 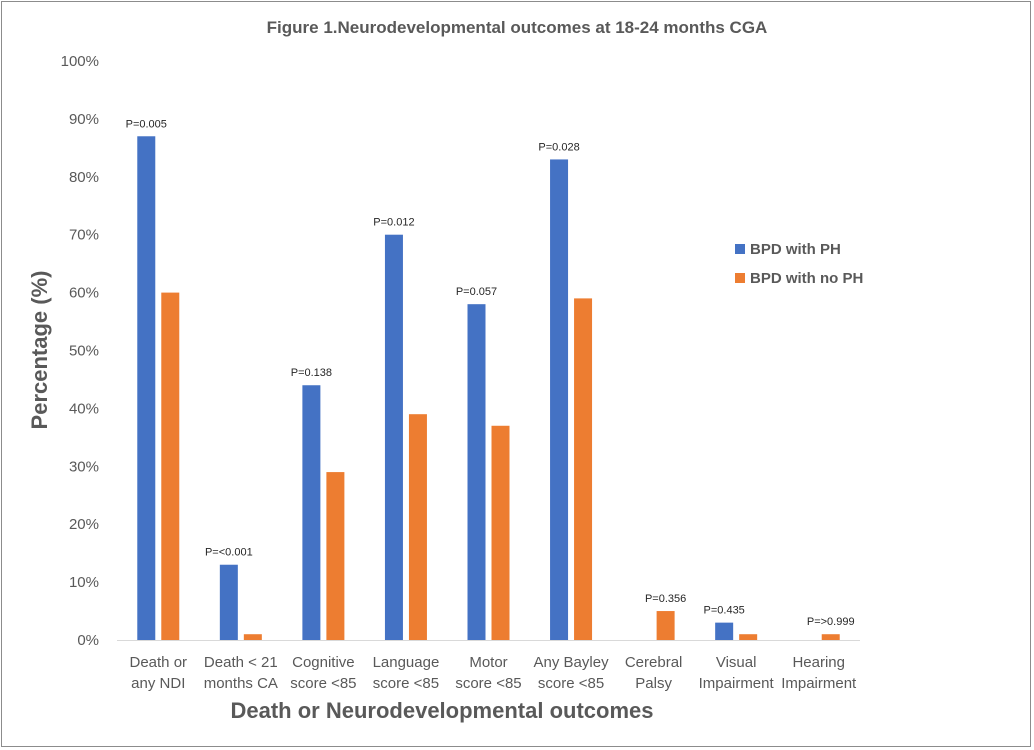 What do you see at coordinates (80, 61) in the screenshot?
I see `y-tick-label: 100%` at bounding box center [80, 61].